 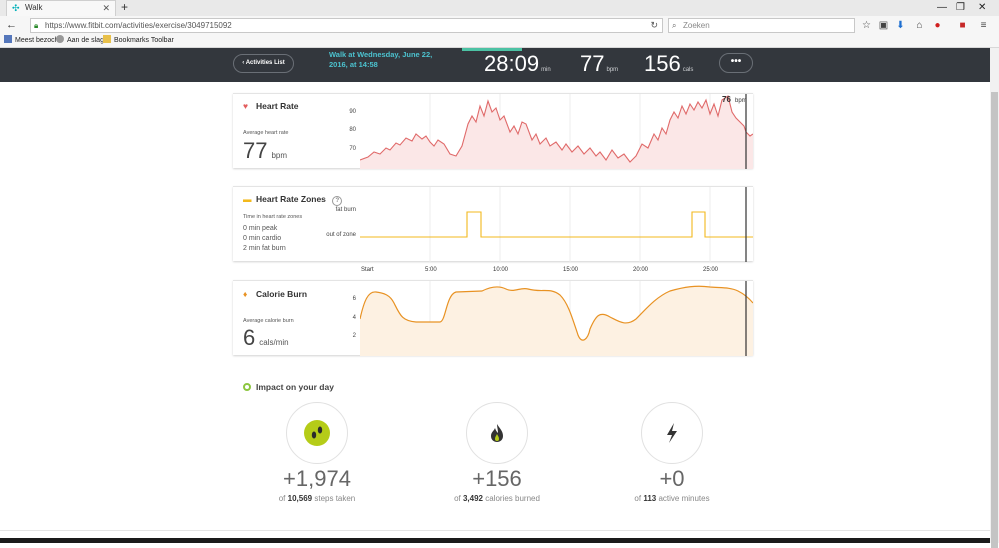 I want to click on clipboard-icon: ▣, so click(x=883, y=25).